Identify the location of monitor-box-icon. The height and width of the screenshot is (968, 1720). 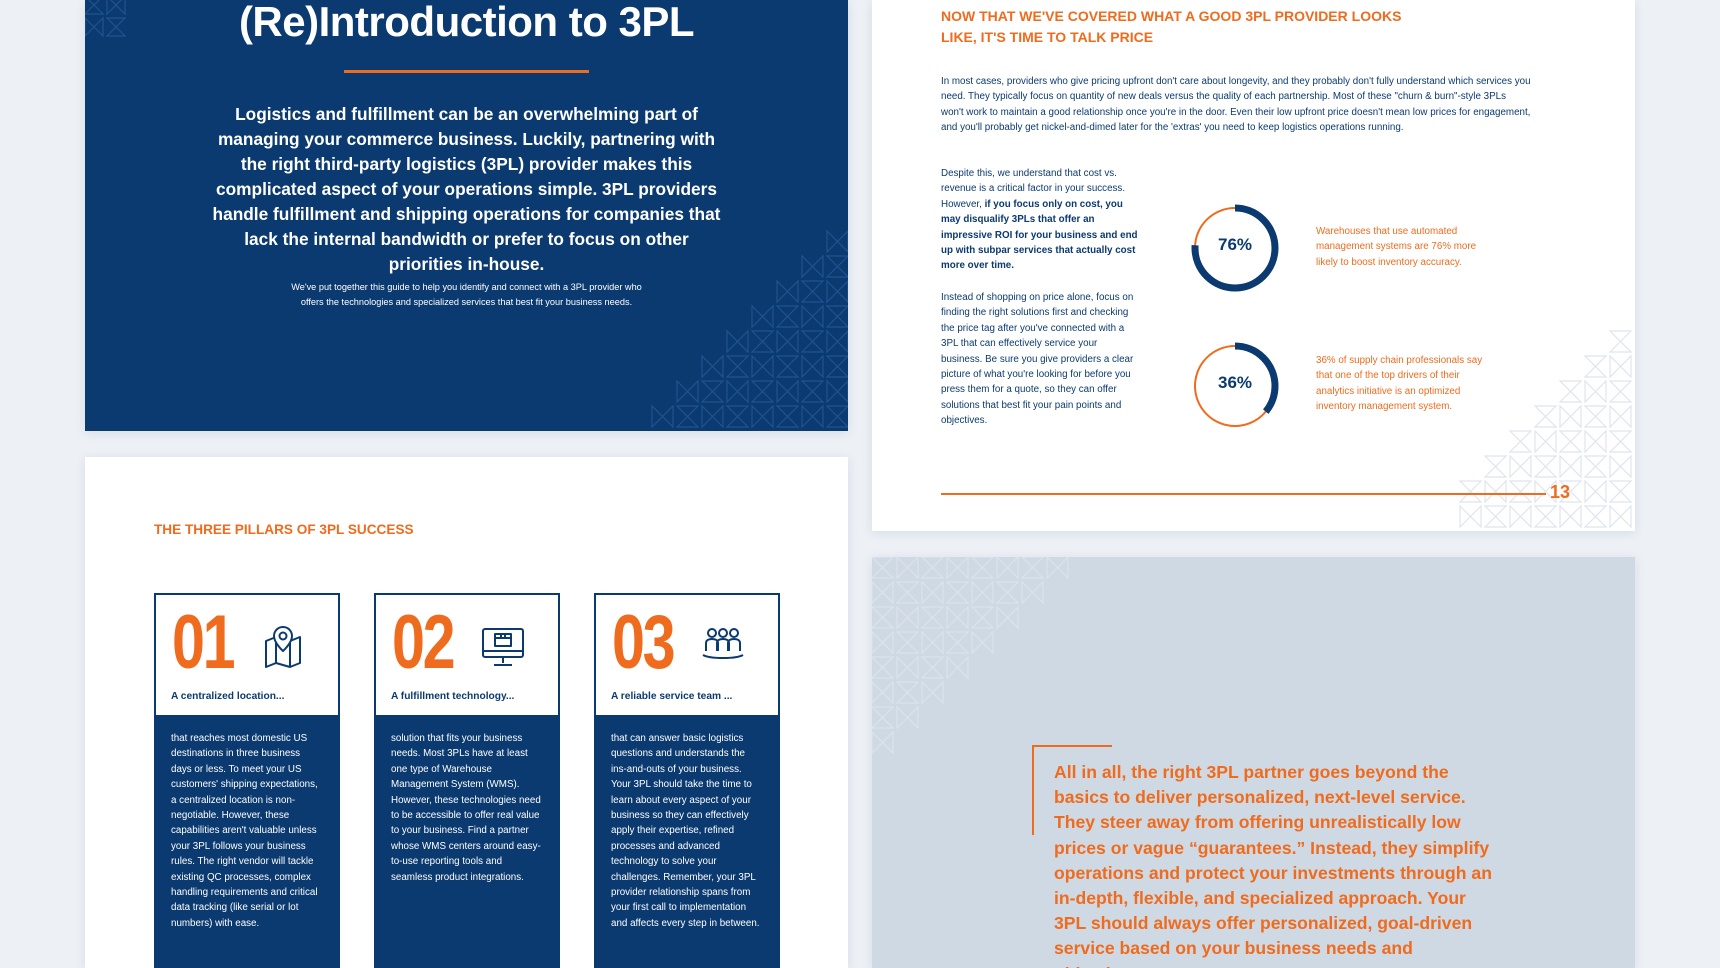
(503, 647).